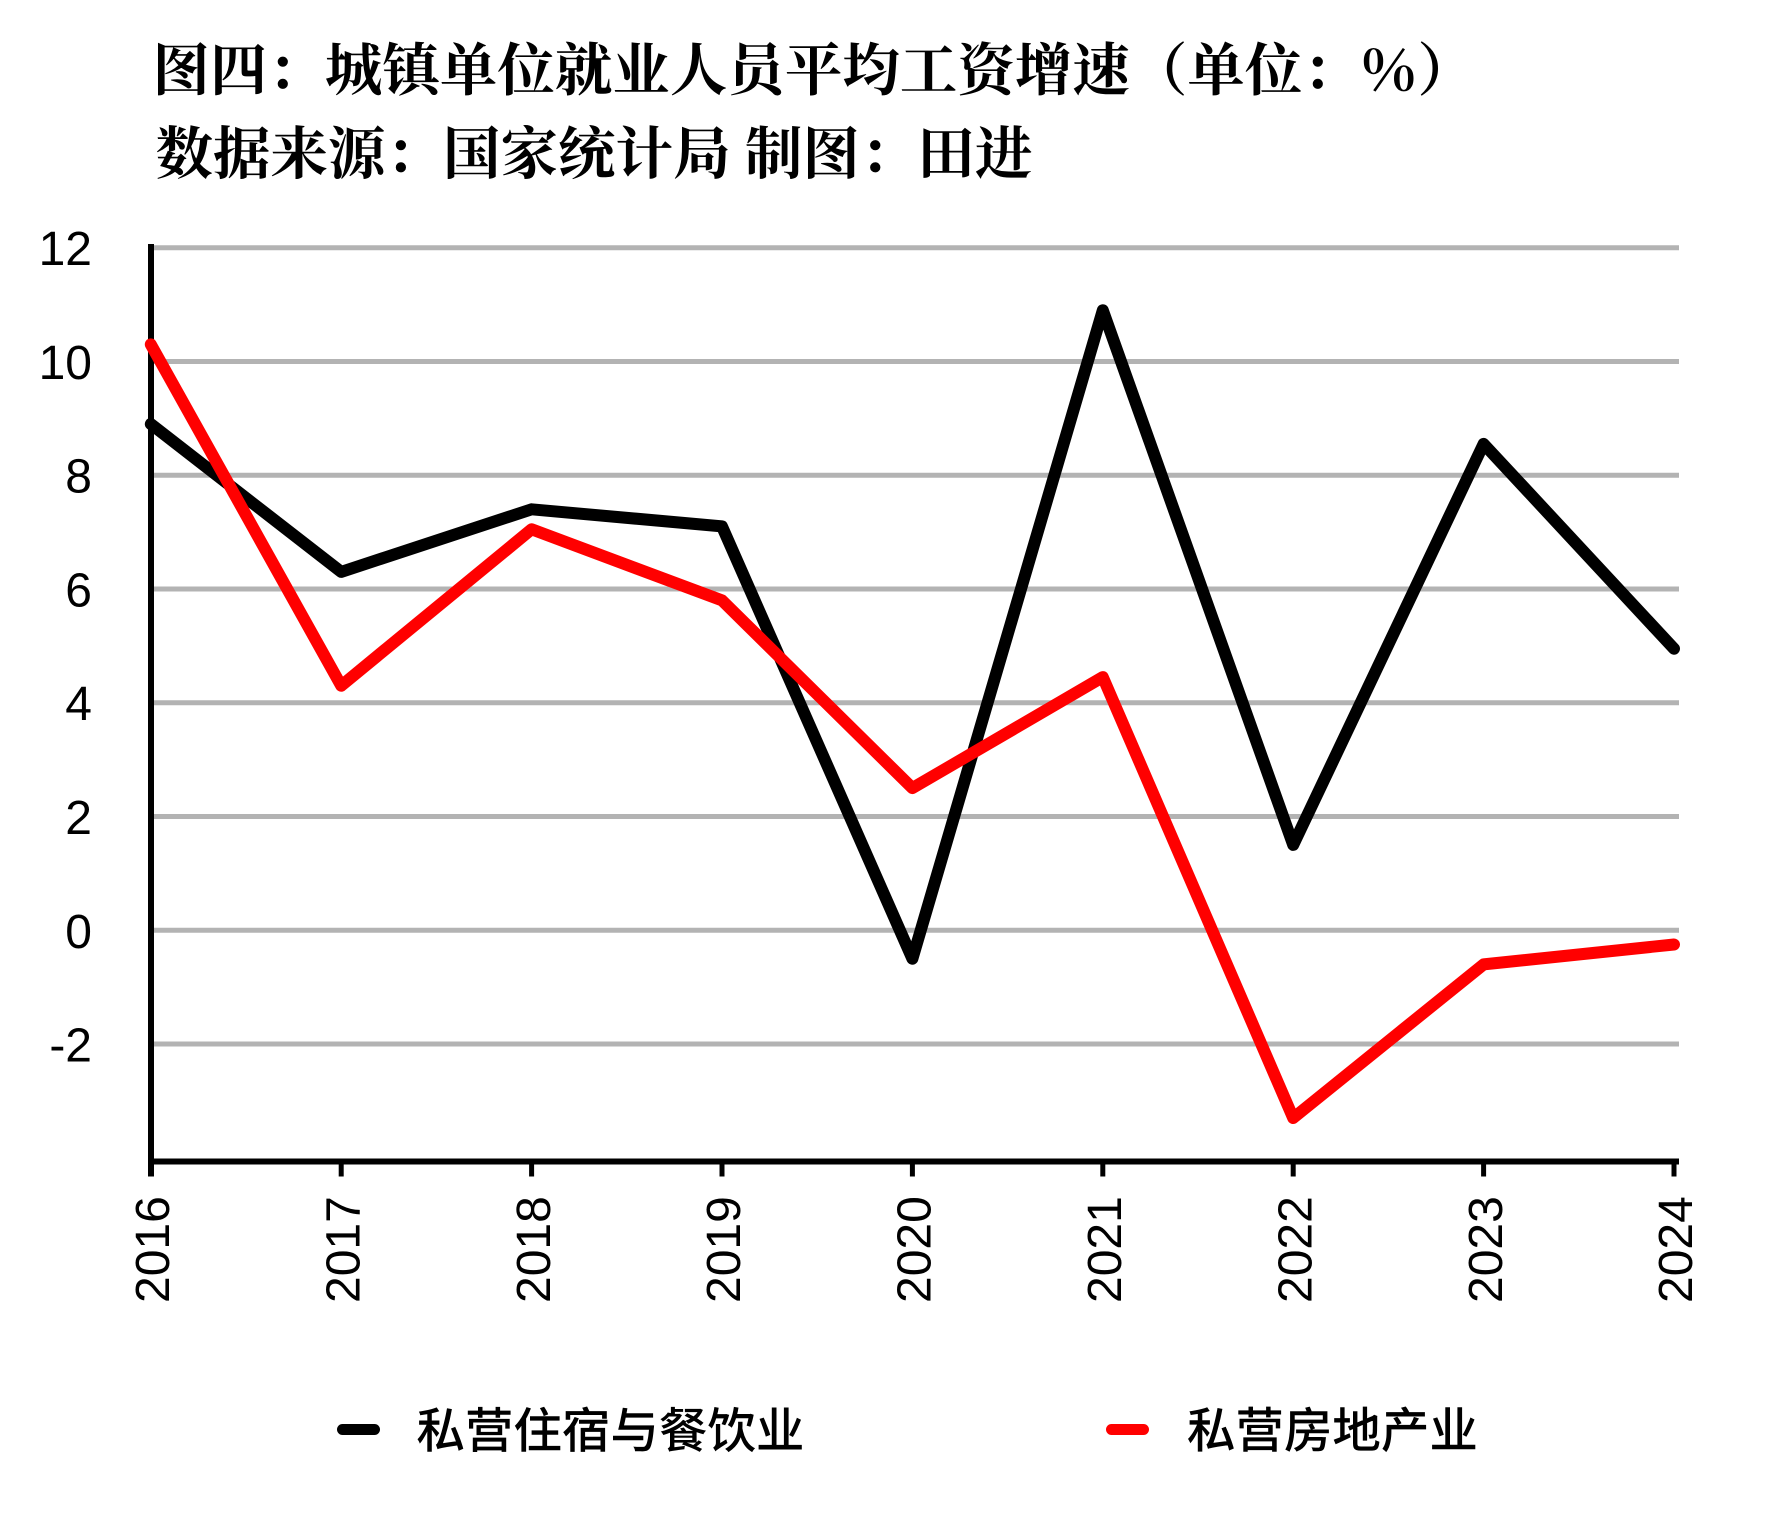 This screenshot has width=1783, height=1518. What do you see at coordinates (534, 1249) in the screenshot?
I see `svg-text: 2018` at bounding box center [534, 1249].